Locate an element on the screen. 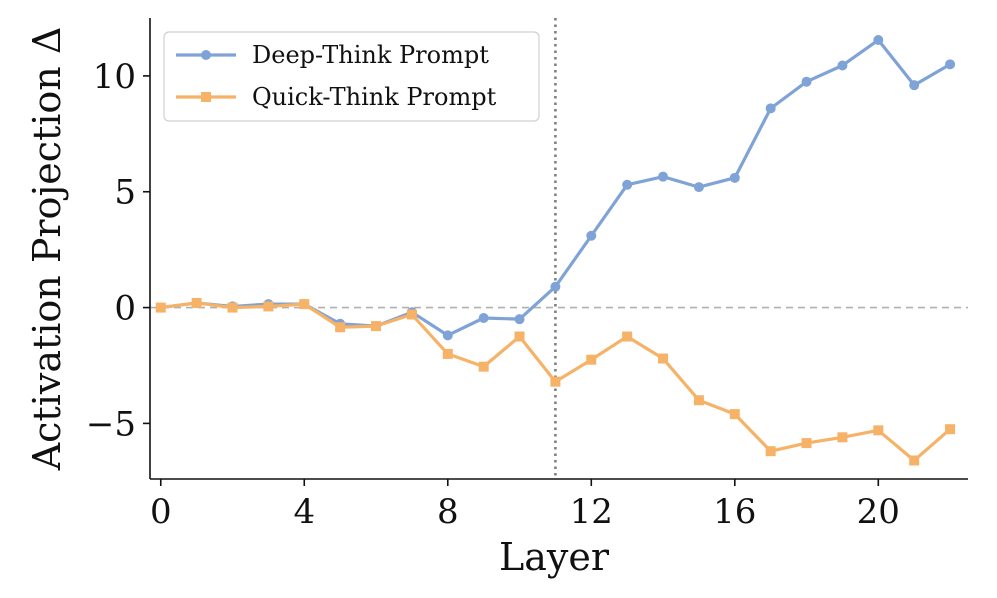 This screenshot has height=598, width=997. y-axis-title: Activation Projection Δ is located at coordinates (47, 249).